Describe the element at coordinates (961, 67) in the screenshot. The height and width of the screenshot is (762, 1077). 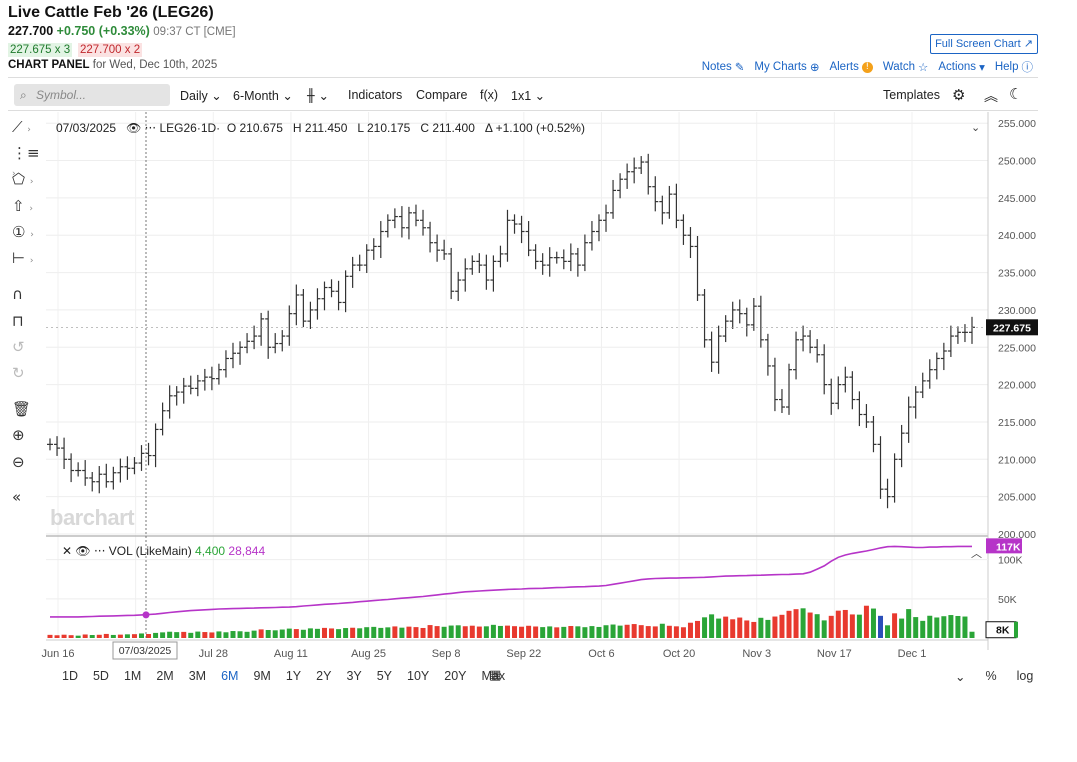
I see `actions-menu: Actions ▾` at that location.